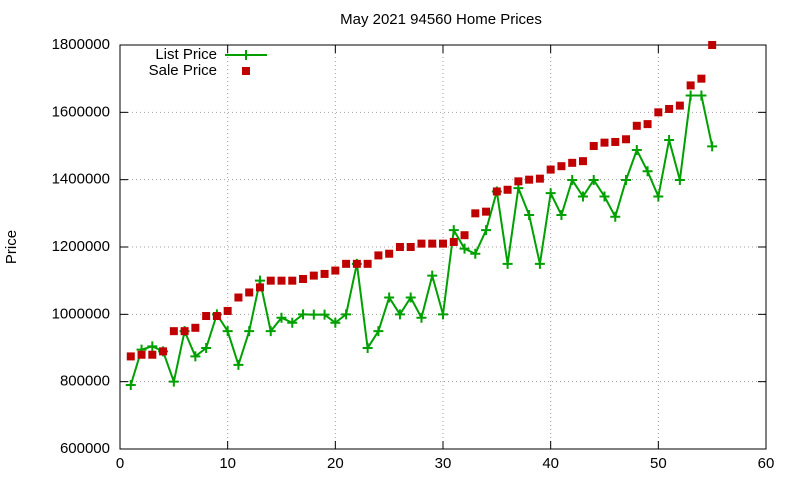 Image resolution: width=800 pixels, height=480 pixels. I want to click on legend-label: List Price, so click(186, 54).